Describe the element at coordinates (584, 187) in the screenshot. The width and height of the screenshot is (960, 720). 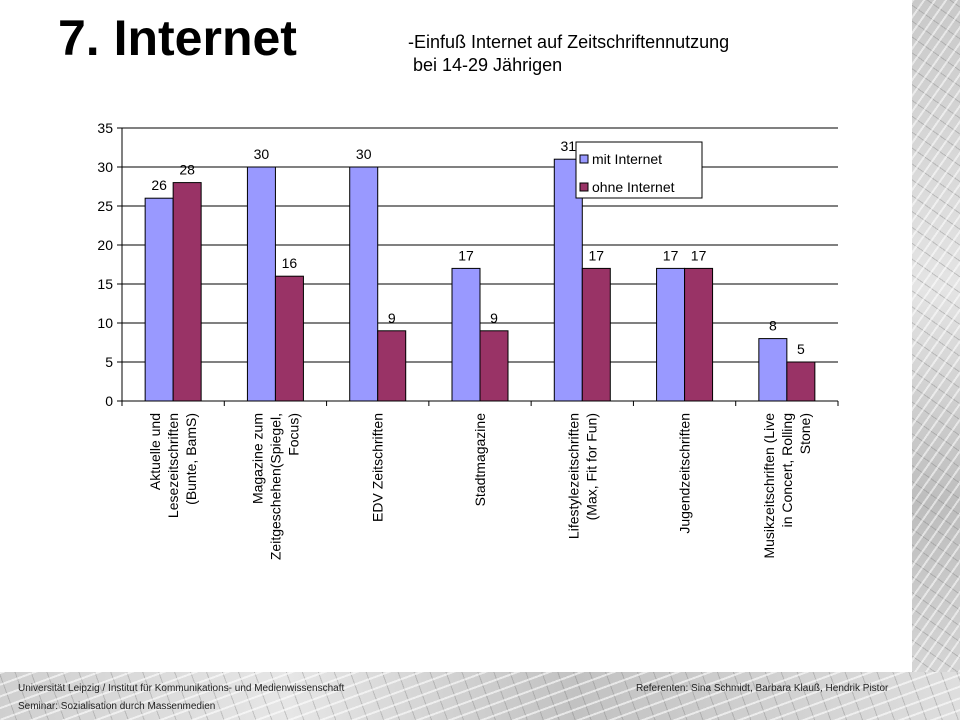
I see `legend-swatch-ohne-internet` at that location.